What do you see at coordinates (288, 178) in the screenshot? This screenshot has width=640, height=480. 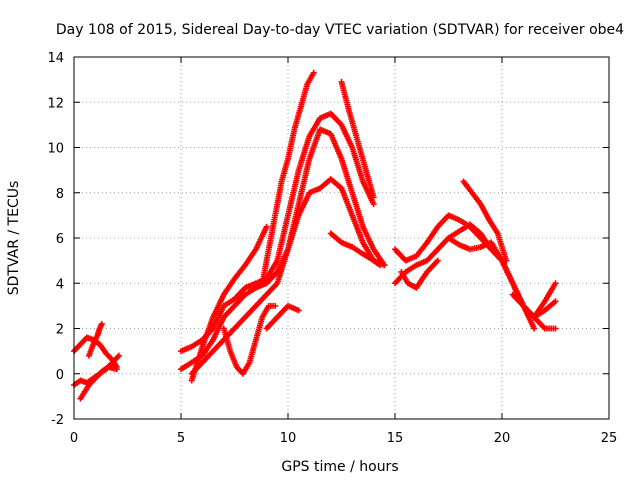 I see `series-track-k` at bounding box center [288, 178].